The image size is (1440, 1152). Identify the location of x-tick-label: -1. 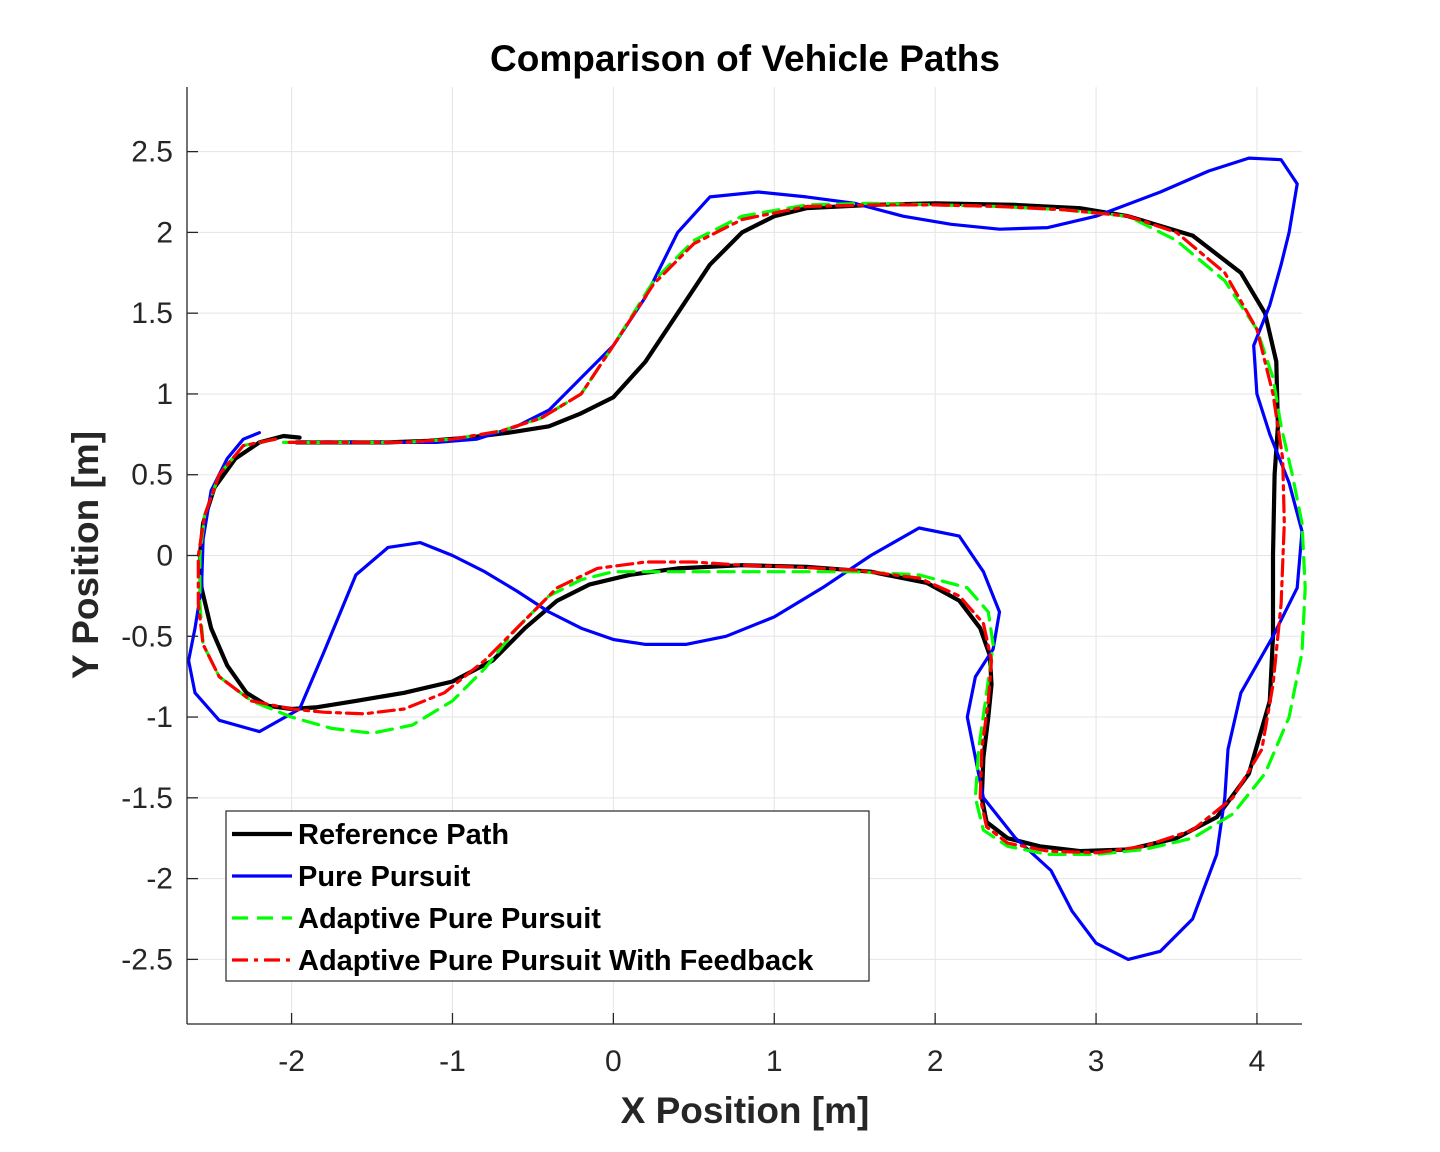
(452, 1061).